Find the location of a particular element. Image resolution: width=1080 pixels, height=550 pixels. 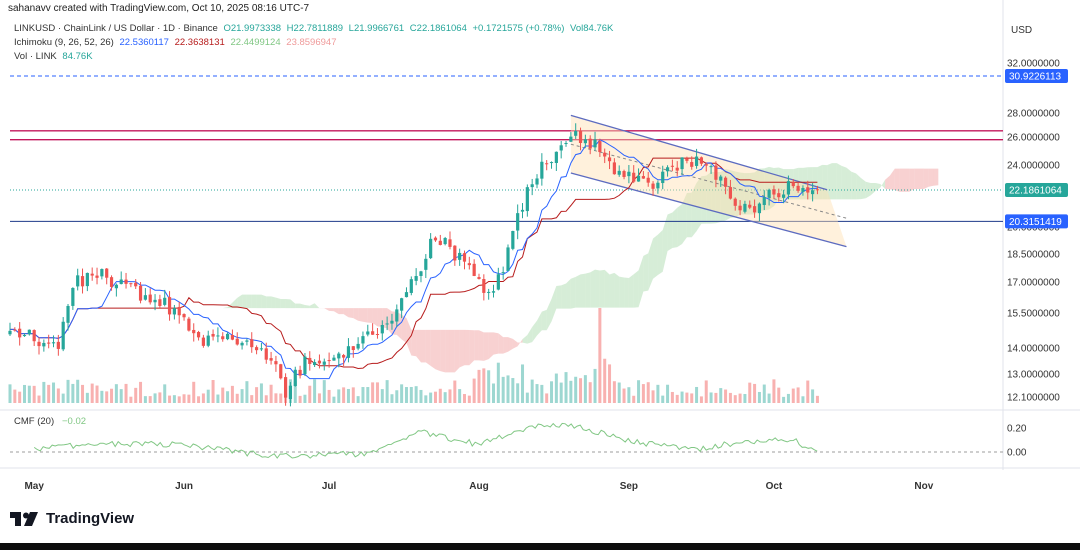

price-tick-label: 17.0000000 is located at coordinates (1033, 283).